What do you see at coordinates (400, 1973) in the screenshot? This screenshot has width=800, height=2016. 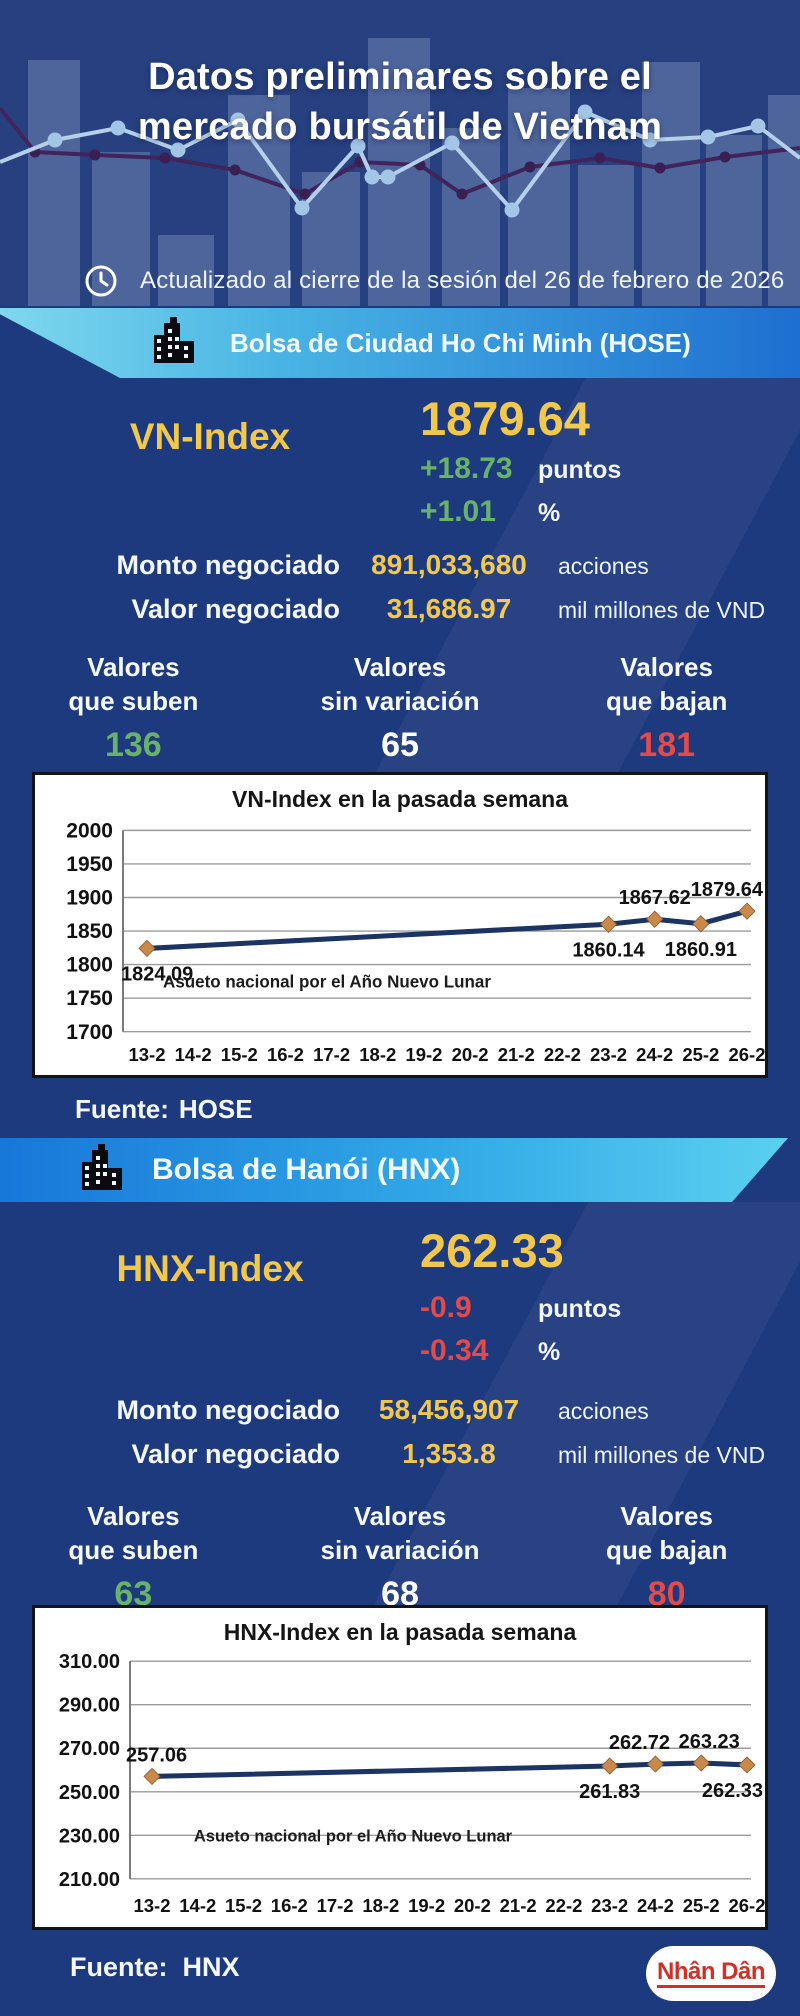 I see `footer: Fuente: HNX Nhân Dân` at bounding box center [400, 1973].